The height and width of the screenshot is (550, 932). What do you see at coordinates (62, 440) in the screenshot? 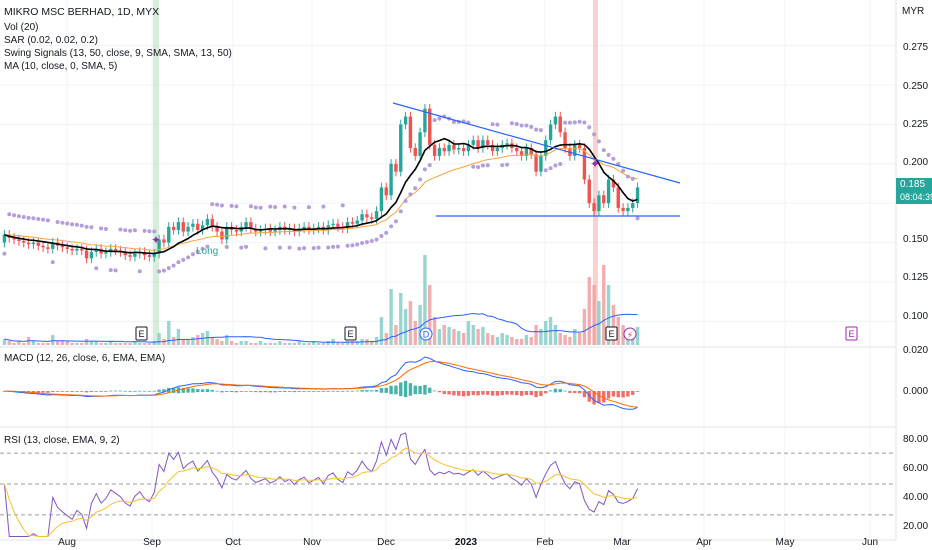
I see `rsi-pane-label: RSI (13, close, EMA, 9, 2)` at bounding box center [62, 440].